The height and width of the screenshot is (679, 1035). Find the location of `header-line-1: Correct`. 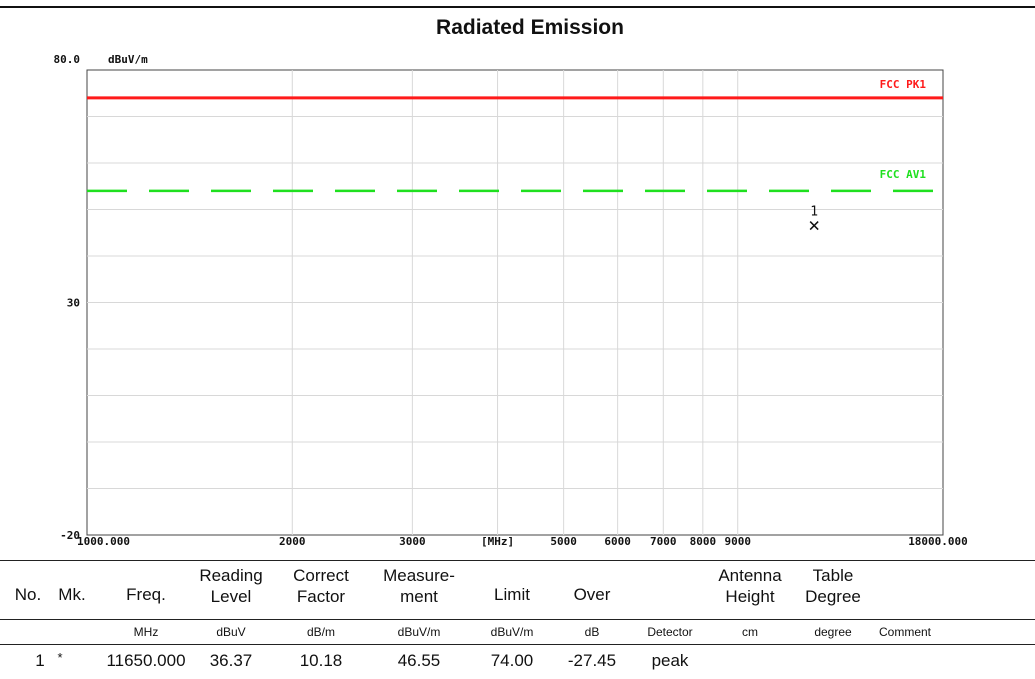

header-line-1: Correct is located at coordinates (321, 575).